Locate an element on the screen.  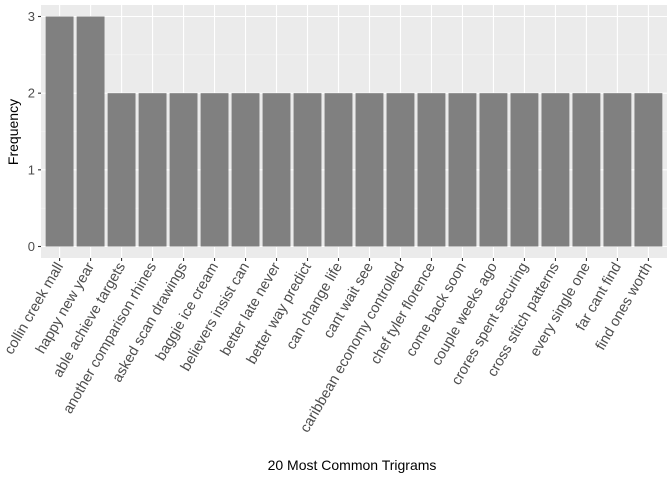
y-tick-label: 0 is located at coordinates (31, 246).